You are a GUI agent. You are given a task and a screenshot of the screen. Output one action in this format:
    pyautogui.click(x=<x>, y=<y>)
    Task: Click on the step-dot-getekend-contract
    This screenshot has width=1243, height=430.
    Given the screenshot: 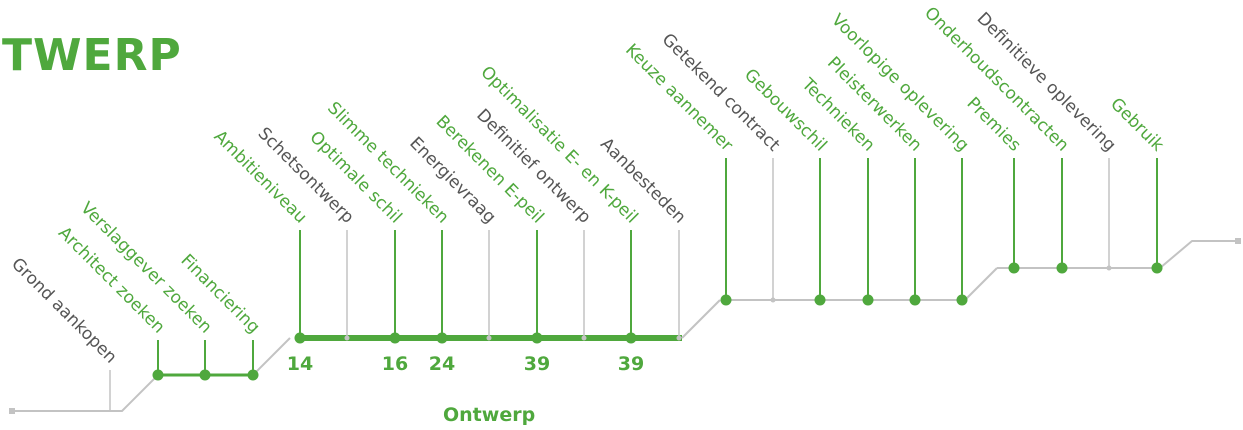 What is the action you would take?
    pyautogui.click(x=773, y=300)
    